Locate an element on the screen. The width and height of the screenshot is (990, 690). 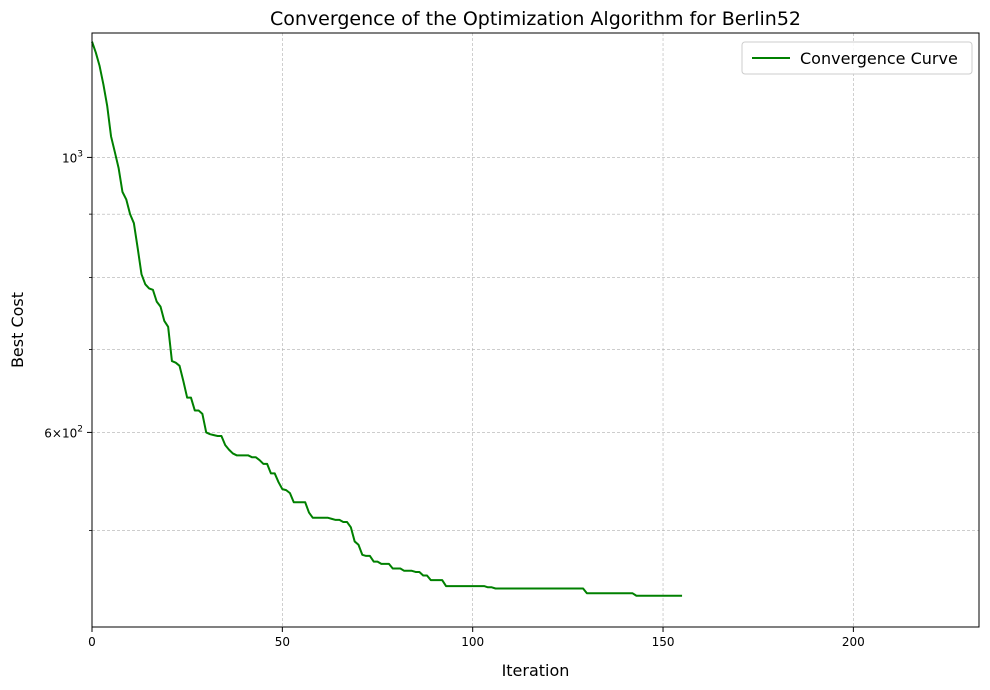
y-axis-ticks: 103 6×10² is located at coordinates (68, 340).